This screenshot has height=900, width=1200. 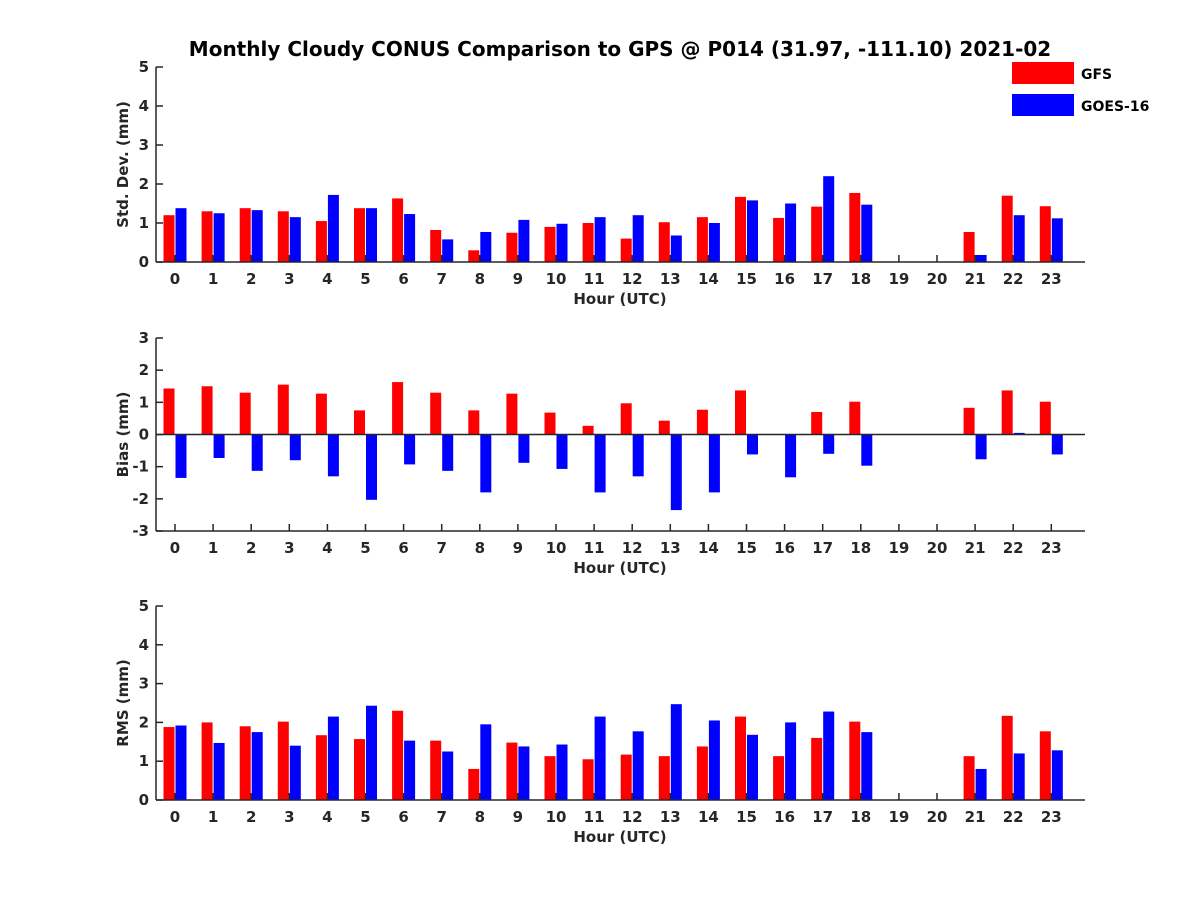 What do you see at coordinates (289, 279) in the screenshot?
I see `x-tick-label: 3` at bounding box center [289, 279].